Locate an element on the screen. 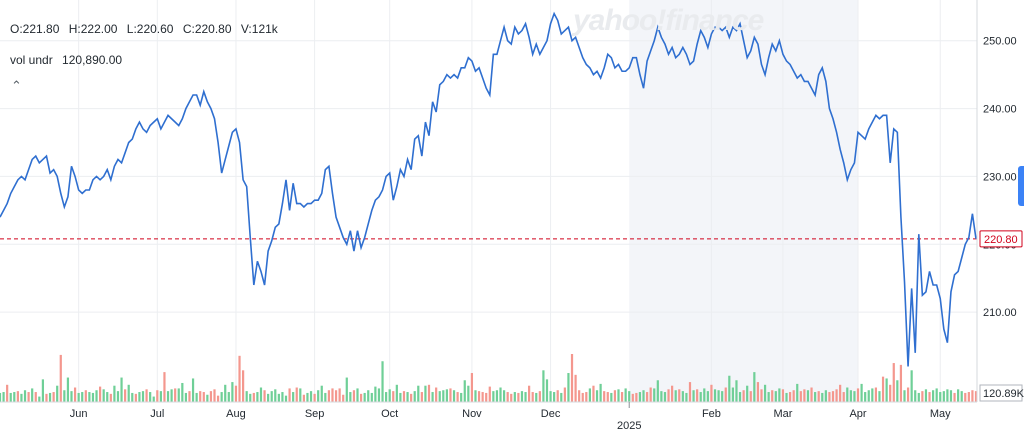 This screenshot has width=1024, height=430. chevron-up-icon: ⌃ is located at coordinates (16, 85).